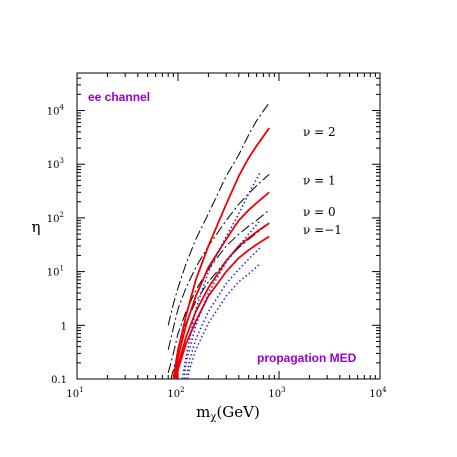  What do you see at coordinates (319, 132) in the screenshot?
I see `nu-label: ν = 2` at bounding box center [319, 132].